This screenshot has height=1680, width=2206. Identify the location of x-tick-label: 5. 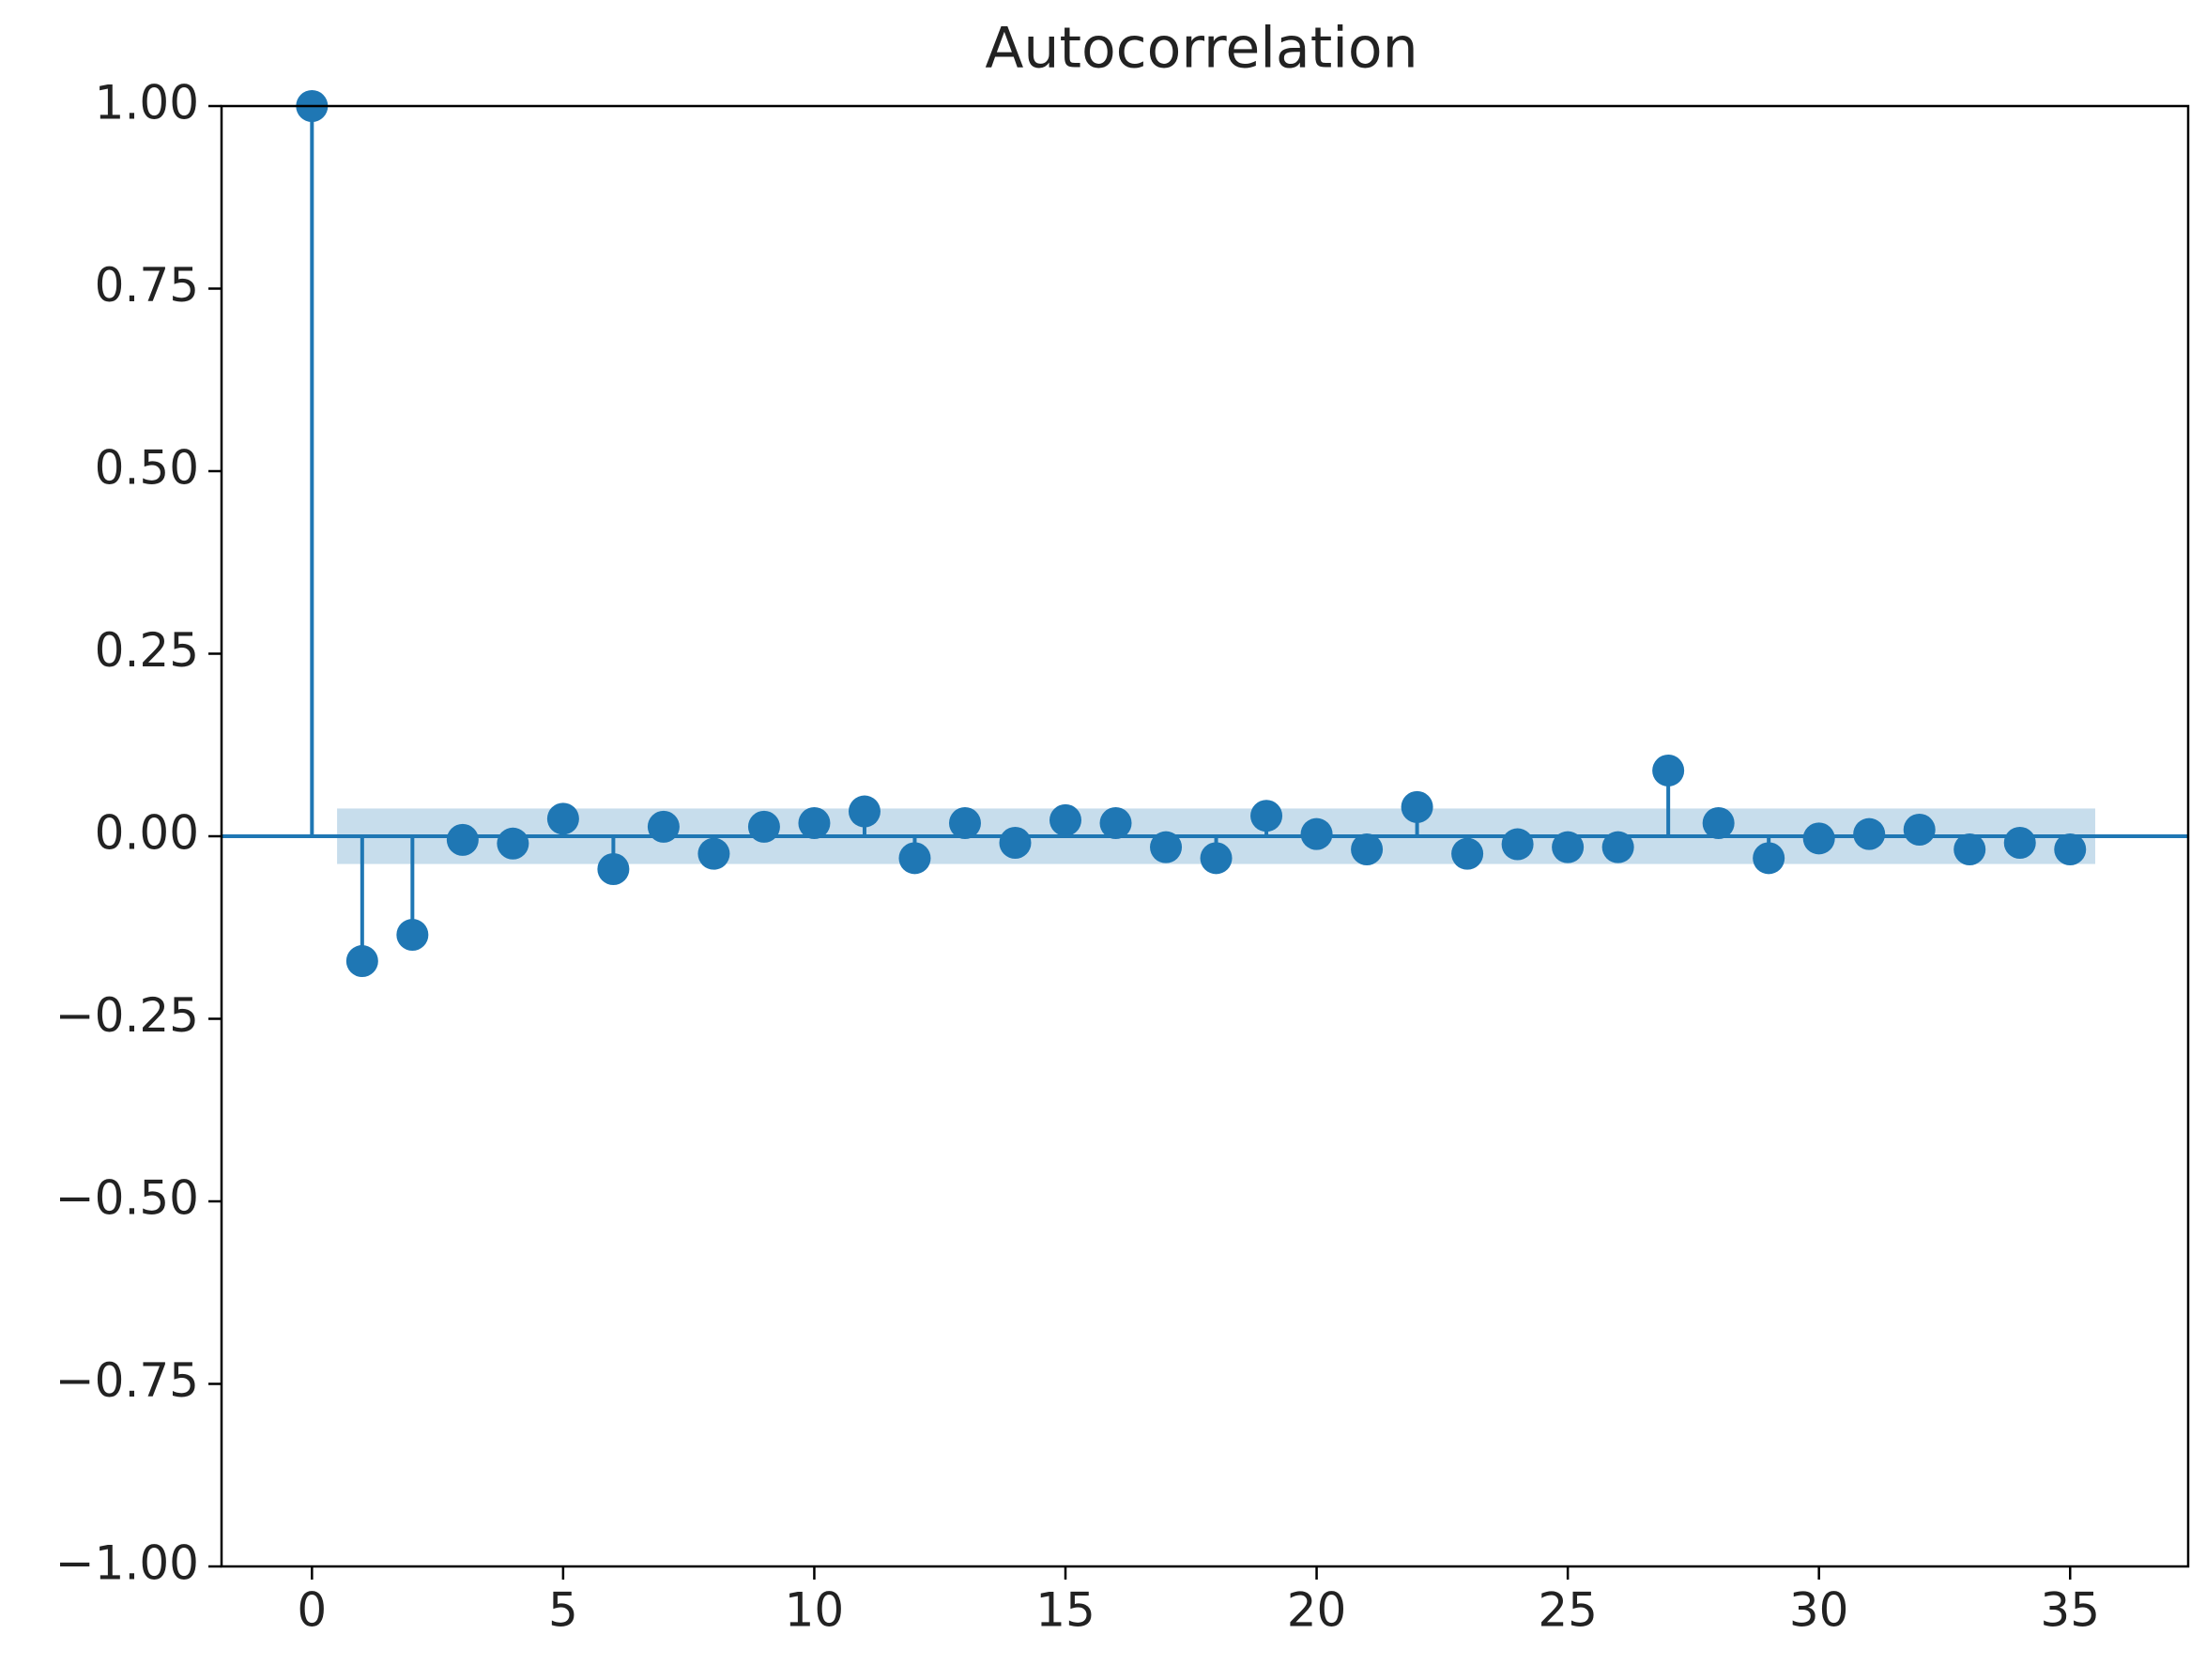
(563, 1610).